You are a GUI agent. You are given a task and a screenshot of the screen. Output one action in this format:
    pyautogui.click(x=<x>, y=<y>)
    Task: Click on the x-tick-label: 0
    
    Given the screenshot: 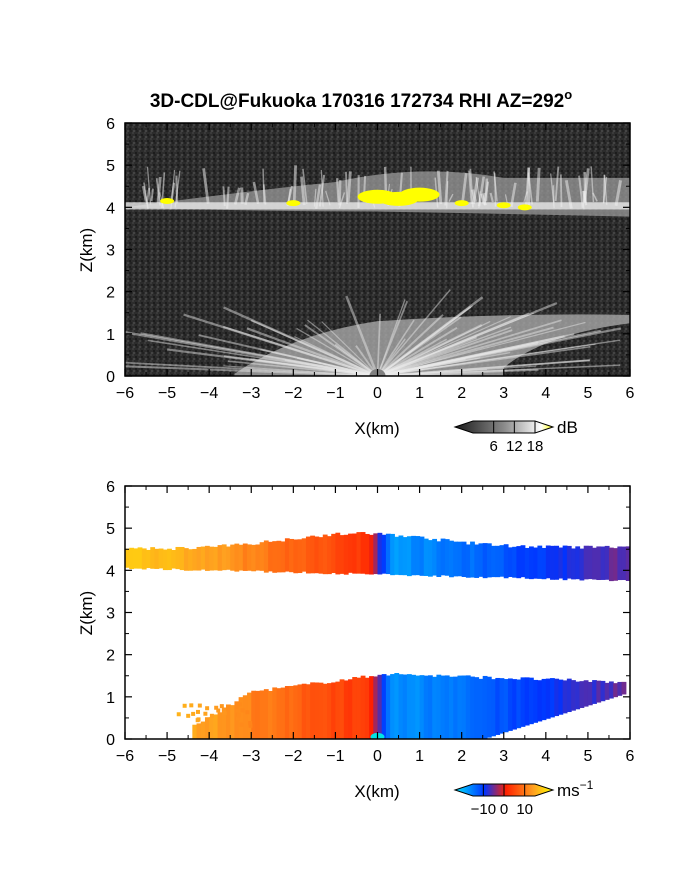 What is the action you would take?
    pyautogui.click(x=377, y=393)
    